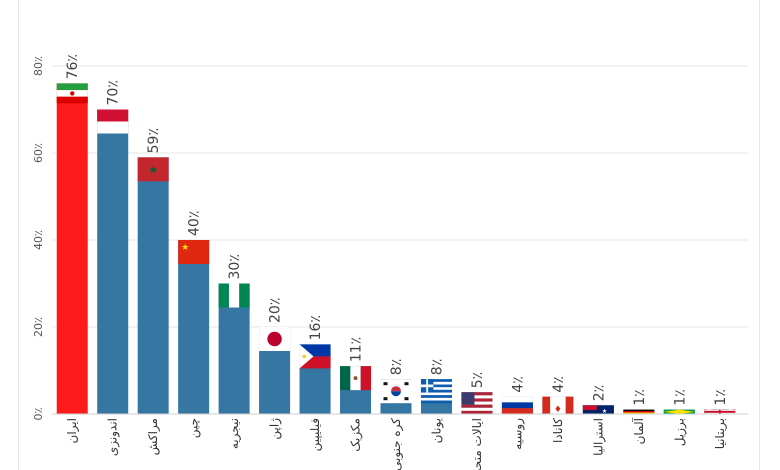  I want to click on value-label: 16٪, so click(316, 327).